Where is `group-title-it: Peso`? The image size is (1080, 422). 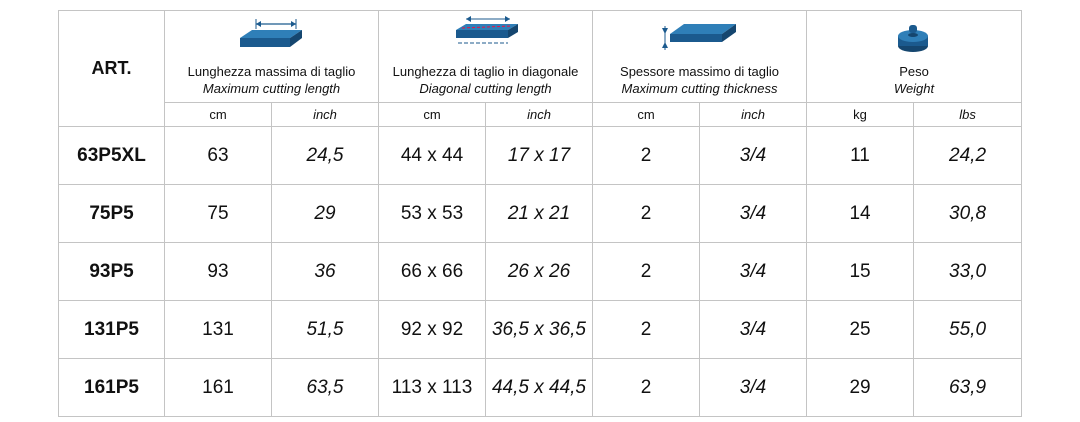
group-title-it: Peso is located at coordinates (914, 71).